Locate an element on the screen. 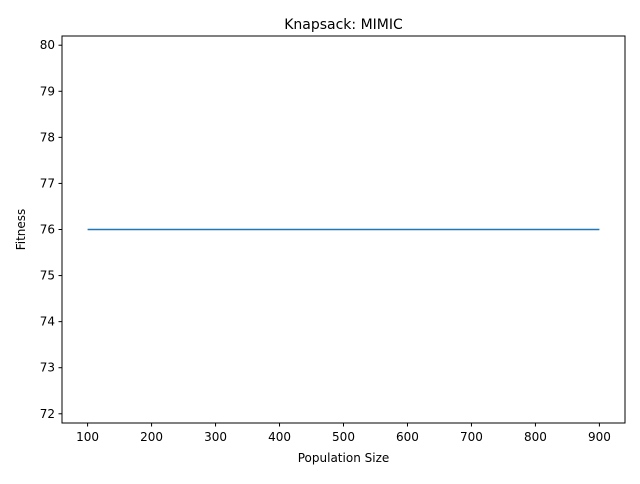  x-tick-label: 400 is located at coordinates (279, 437).